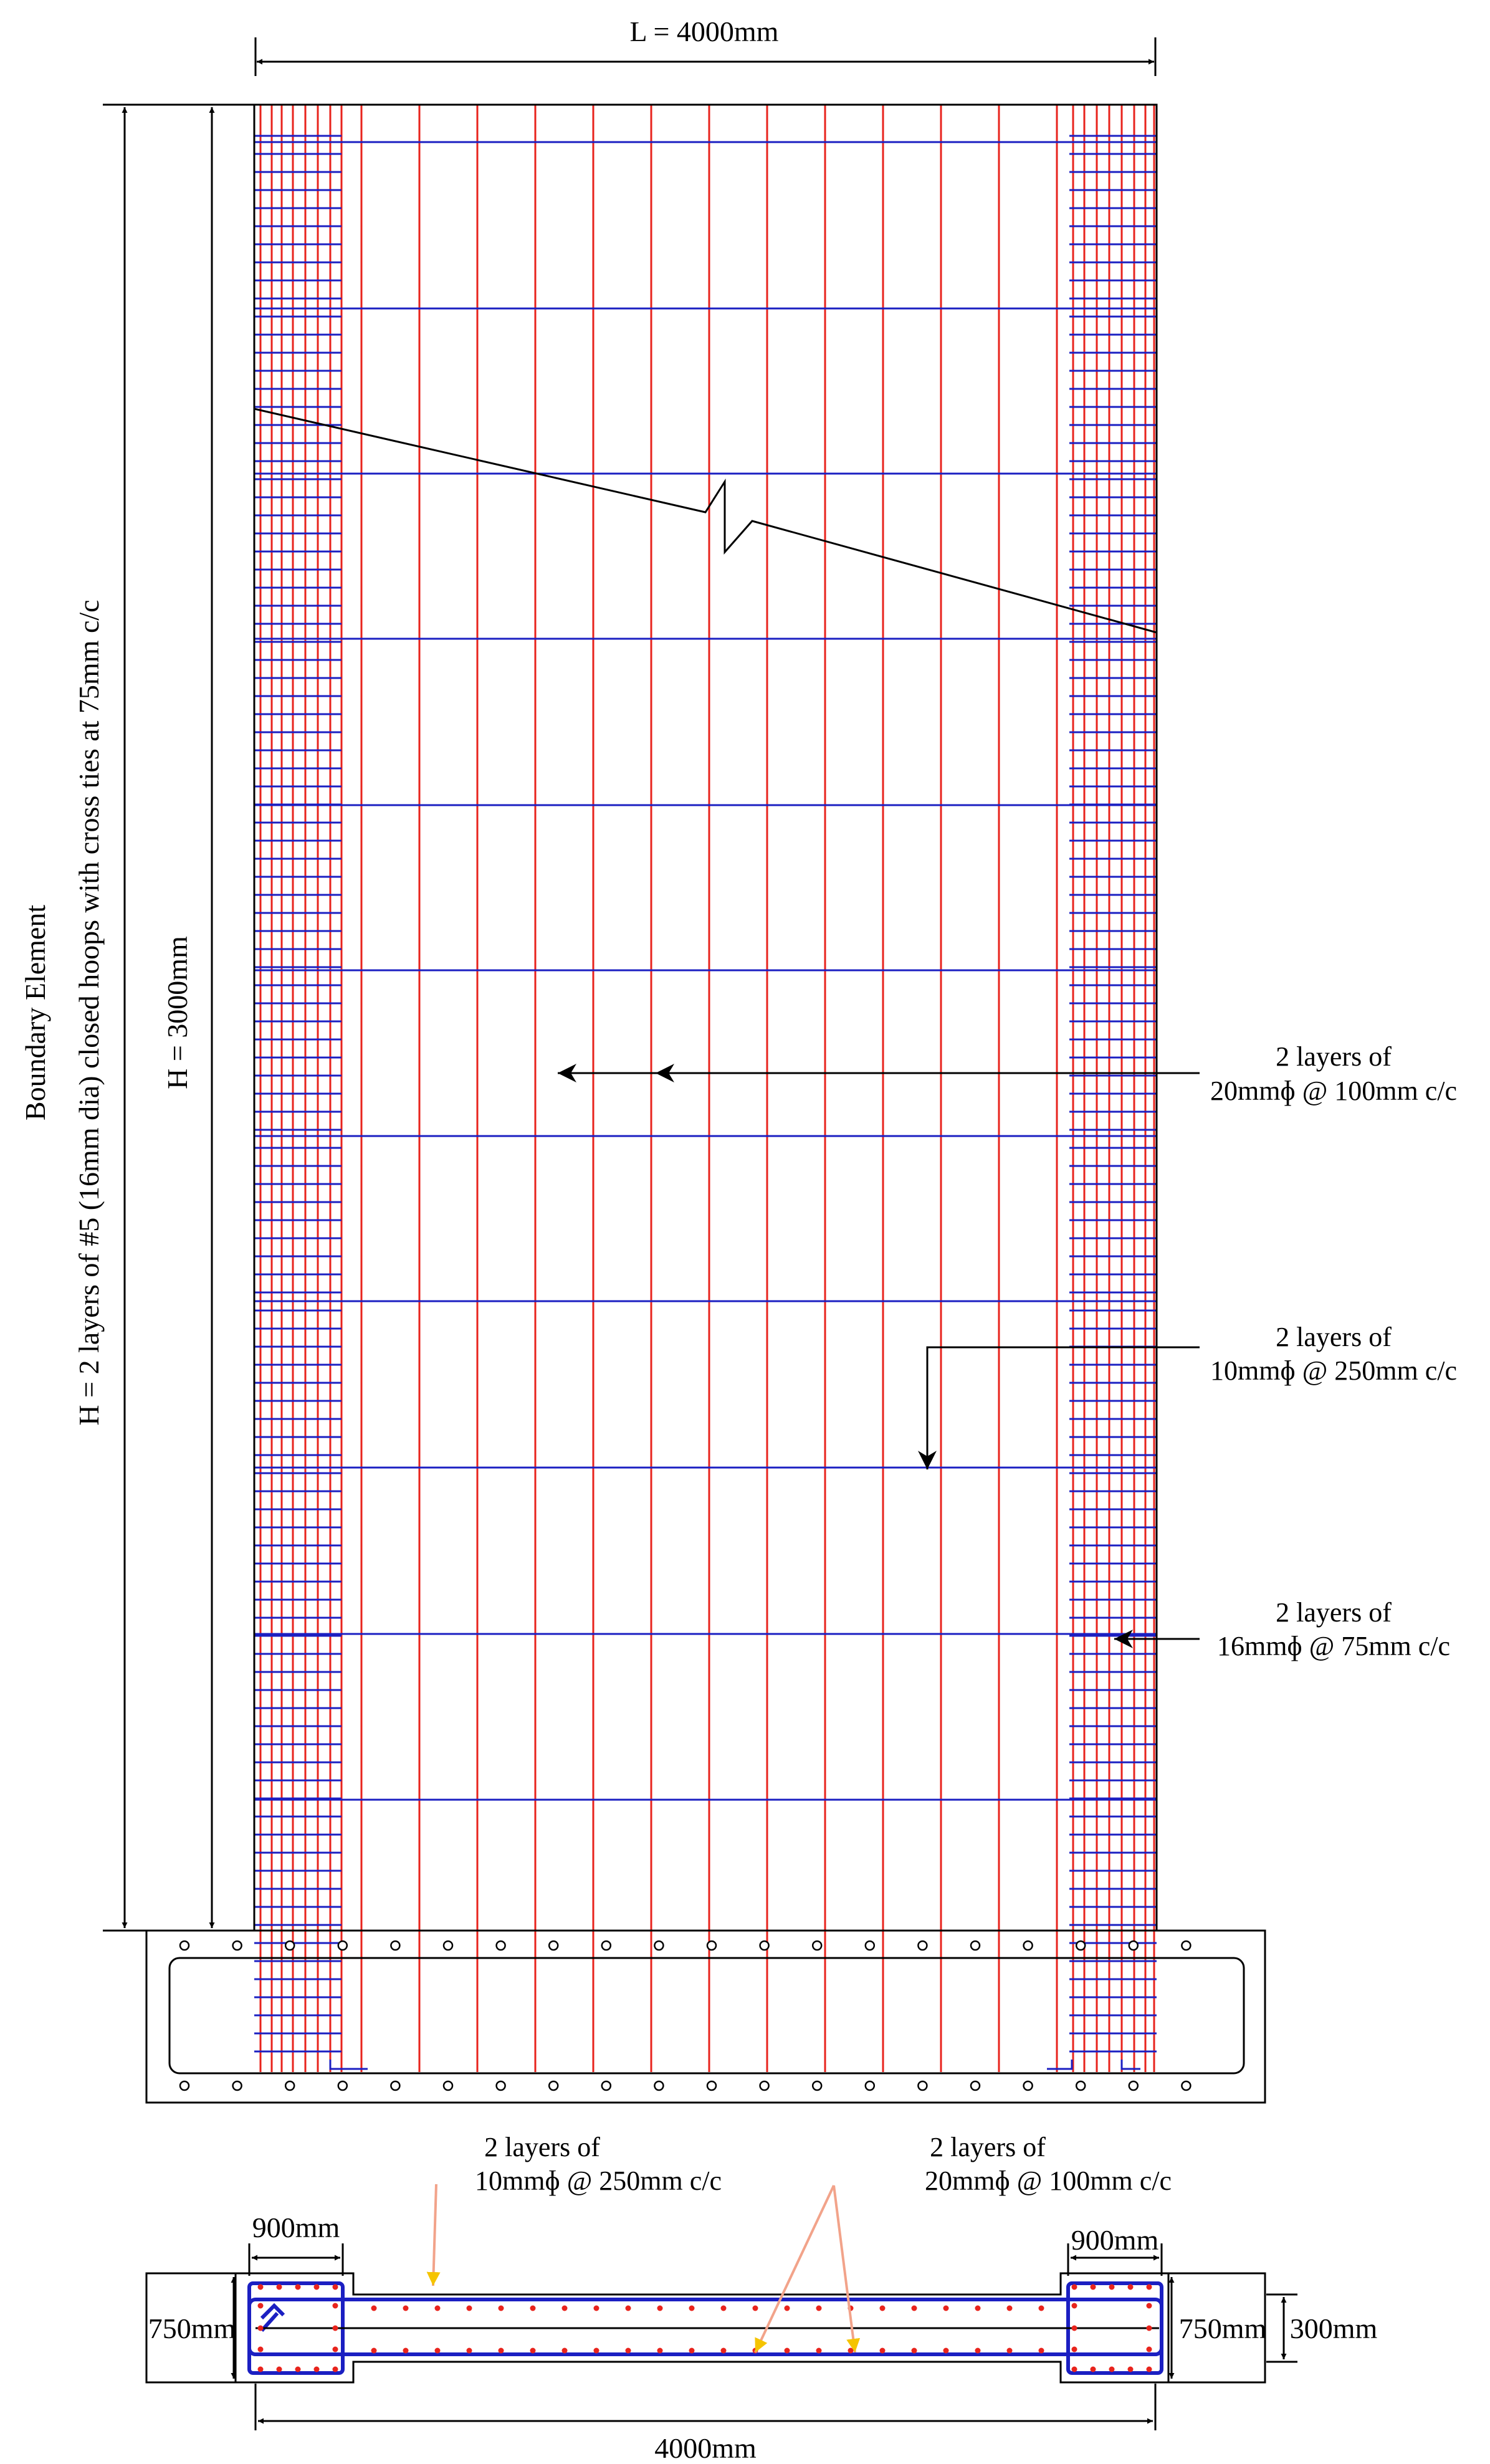 The width and height of the screenshot is (1490, 2464). I want to click on foundation-top-bars, so click(685, 1946).